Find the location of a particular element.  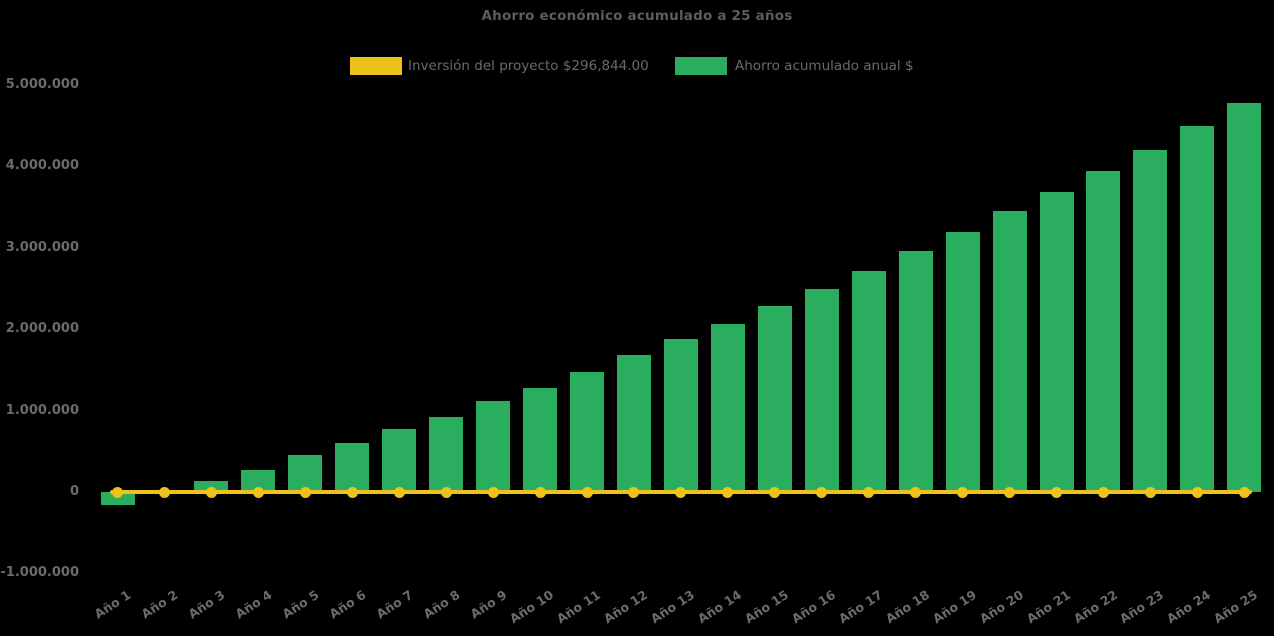

investment-point-año-8 is located at coordinates (446, 492).